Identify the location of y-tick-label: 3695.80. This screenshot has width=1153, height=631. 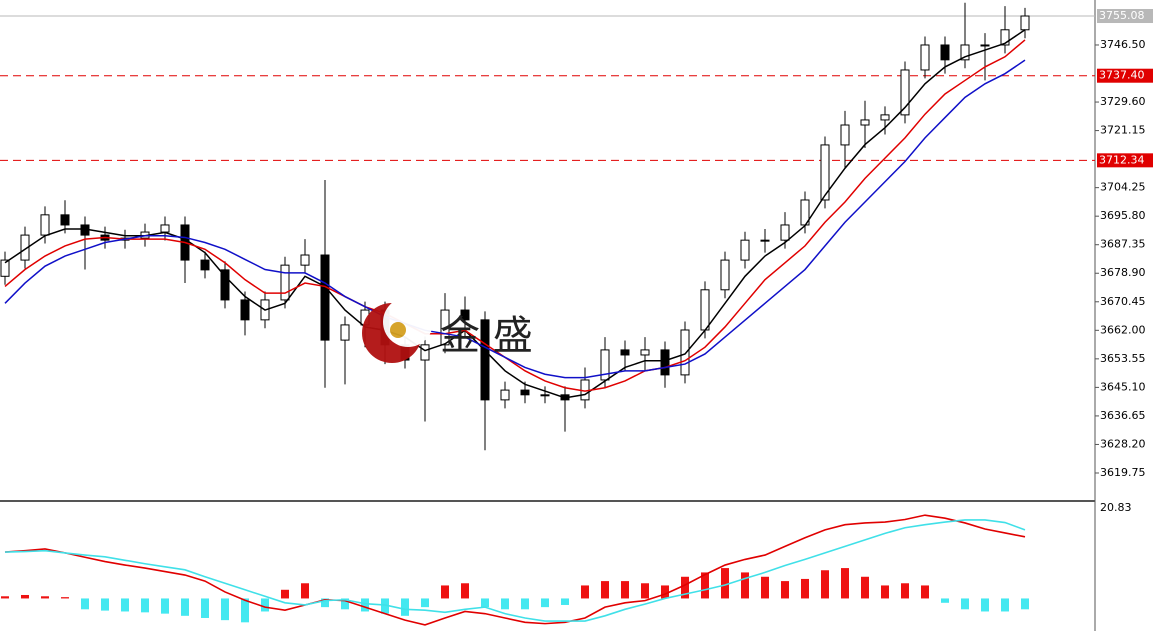
(1123, 215).